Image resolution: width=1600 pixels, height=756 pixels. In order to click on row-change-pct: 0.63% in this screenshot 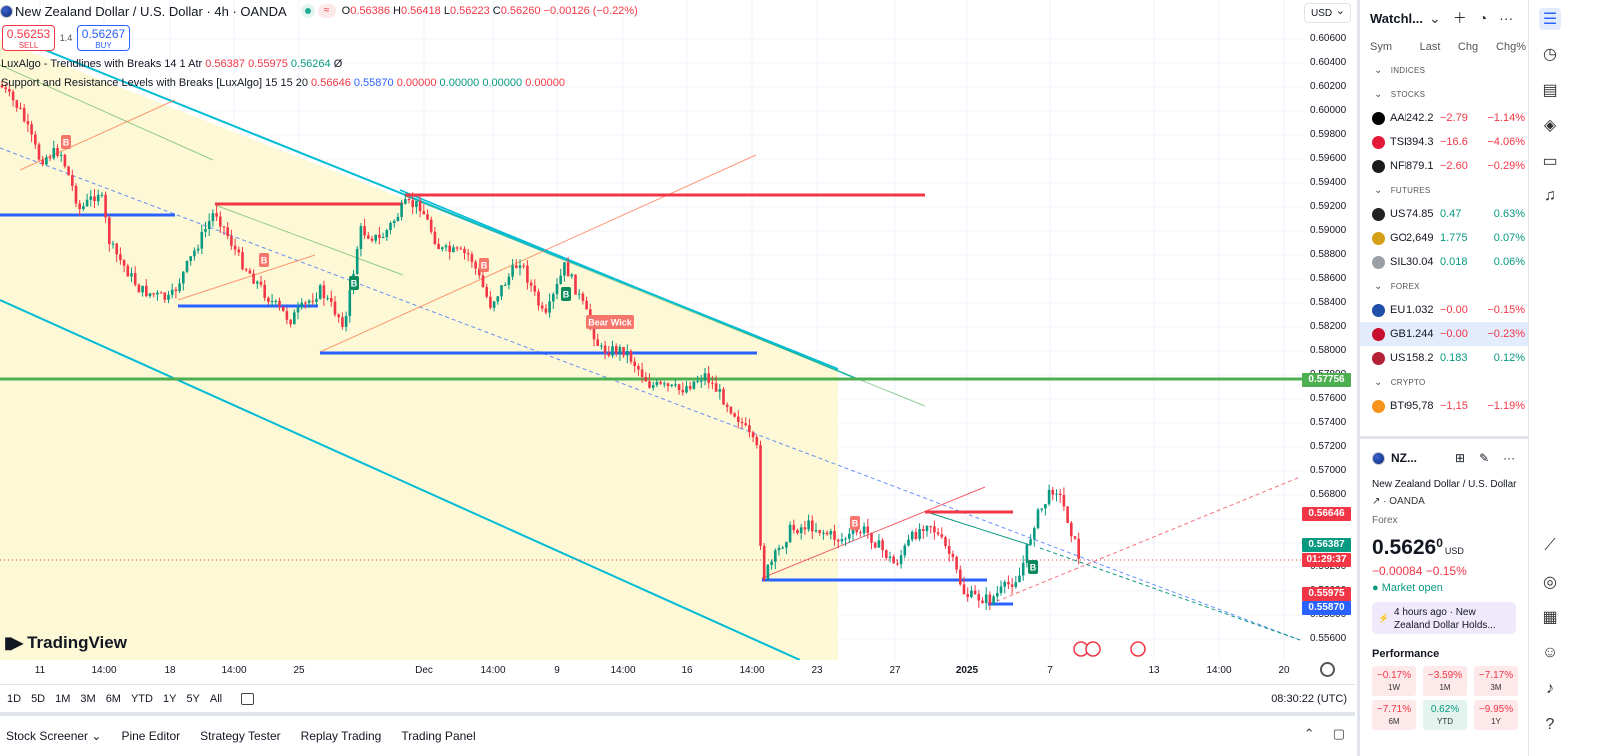, I will do `click(1509, 214)`.